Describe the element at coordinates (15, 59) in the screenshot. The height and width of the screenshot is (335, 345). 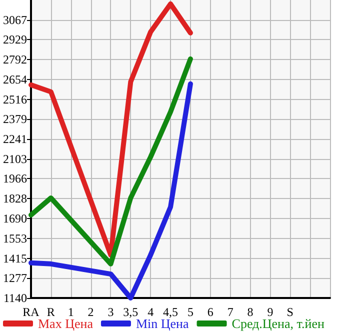
I see `y-tick-label: 2792` at that location.